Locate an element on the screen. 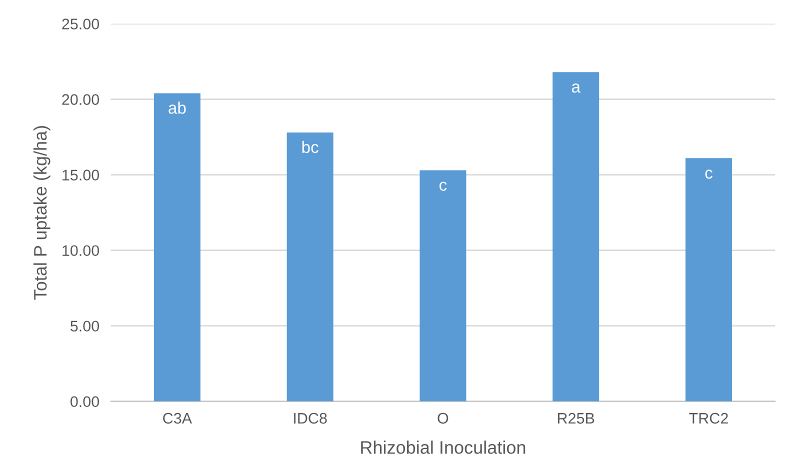 This screenshot has height=475, width=791. y-tick-label: 15.00 is located at coordinates (81, 175).